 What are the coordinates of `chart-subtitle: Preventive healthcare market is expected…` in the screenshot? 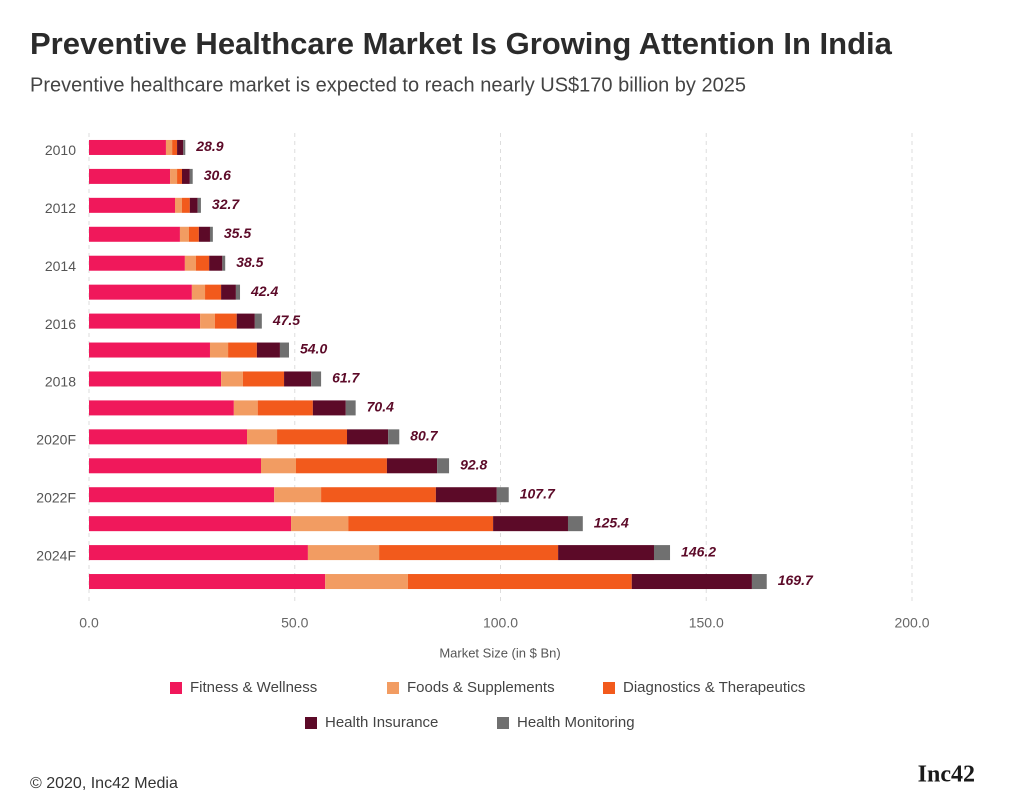 It's located at (388, 85).